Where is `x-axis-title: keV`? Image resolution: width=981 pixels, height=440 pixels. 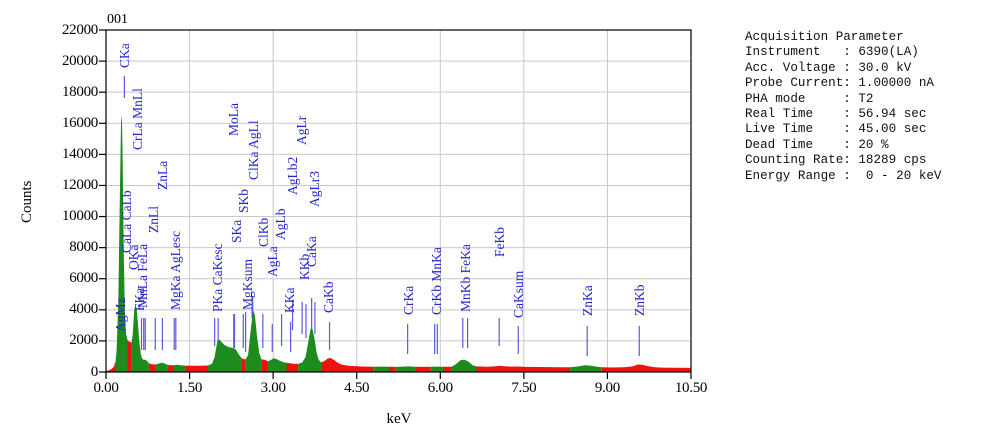
x-axis-title: keV is located at coordinates (399, 419).